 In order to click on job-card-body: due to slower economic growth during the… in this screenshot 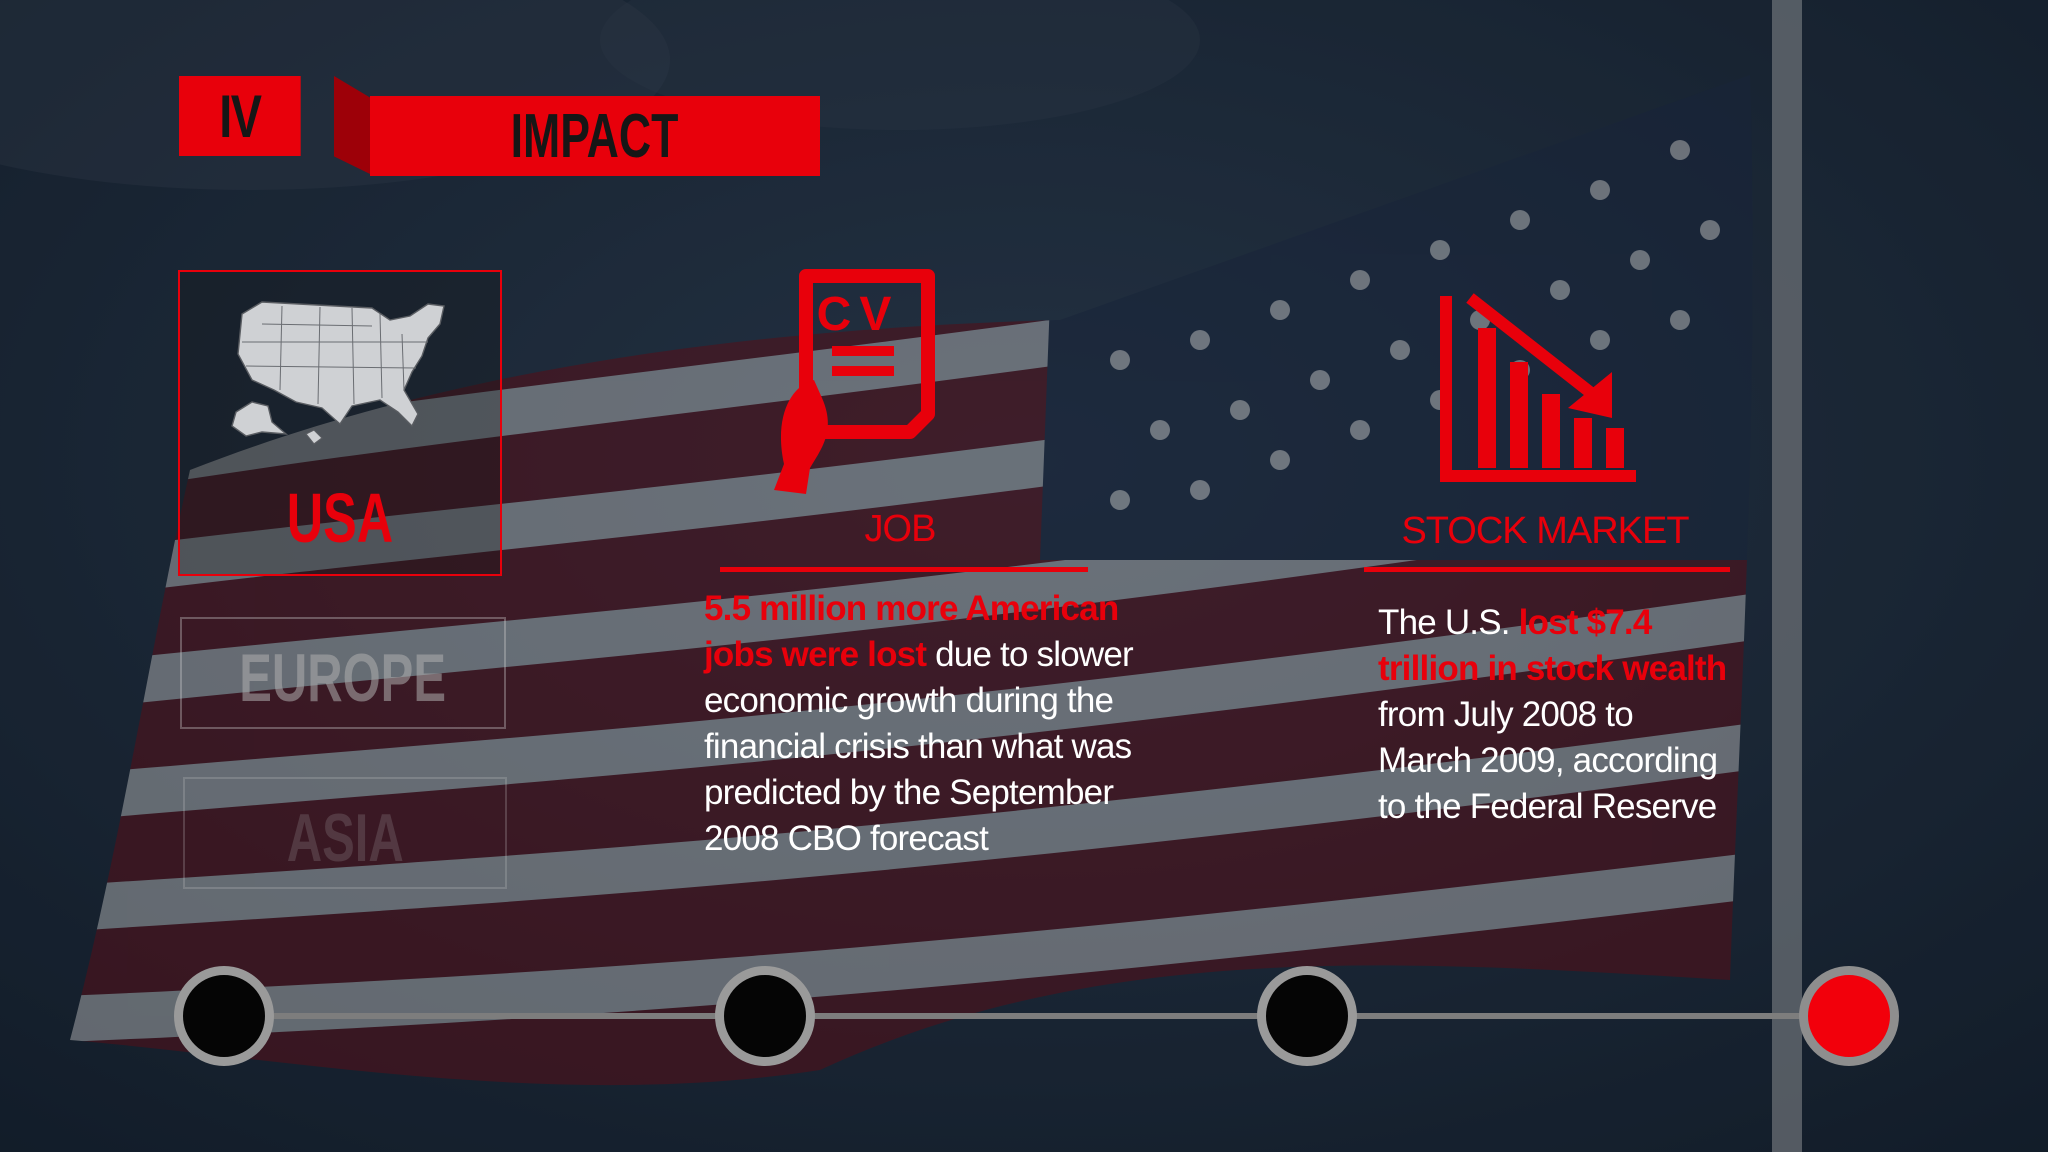, I will do `click(919, 746)`.